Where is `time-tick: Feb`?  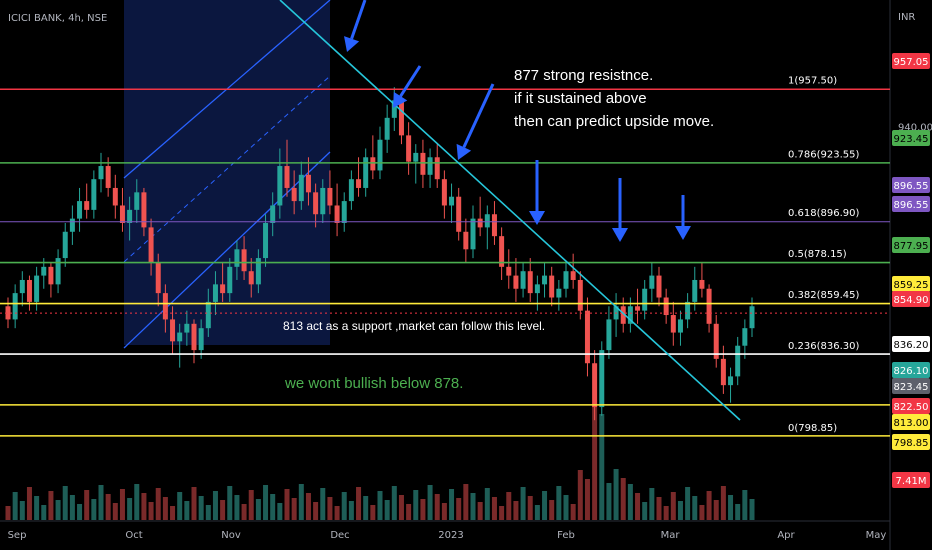 time-tick: Feb is located at coordinates (566, 535).